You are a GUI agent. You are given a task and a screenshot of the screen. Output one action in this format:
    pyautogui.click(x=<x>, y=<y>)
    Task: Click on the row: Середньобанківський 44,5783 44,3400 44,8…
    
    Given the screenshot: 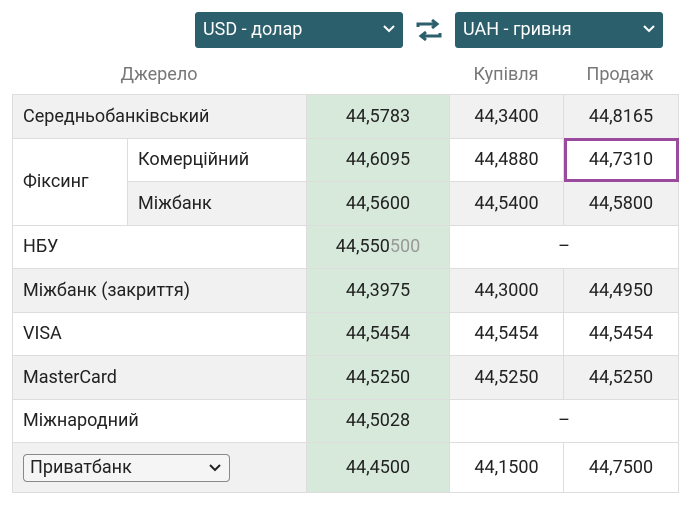 What is the action you would take?
    pyautogui.click(x=345, y=116)
    